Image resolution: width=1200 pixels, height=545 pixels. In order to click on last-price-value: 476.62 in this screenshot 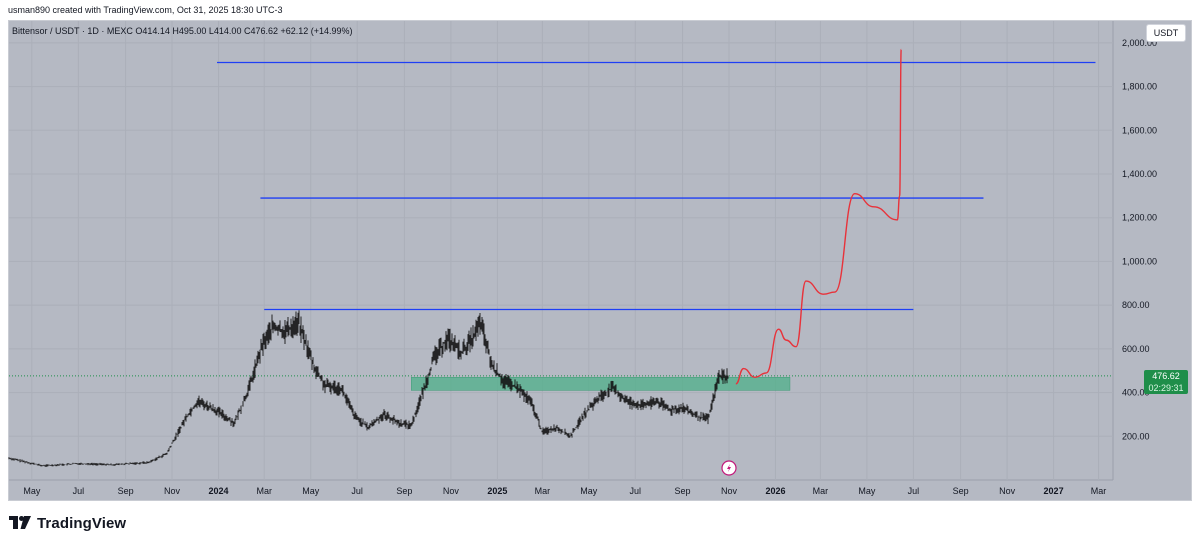, I will do `click(1166, 376)`.